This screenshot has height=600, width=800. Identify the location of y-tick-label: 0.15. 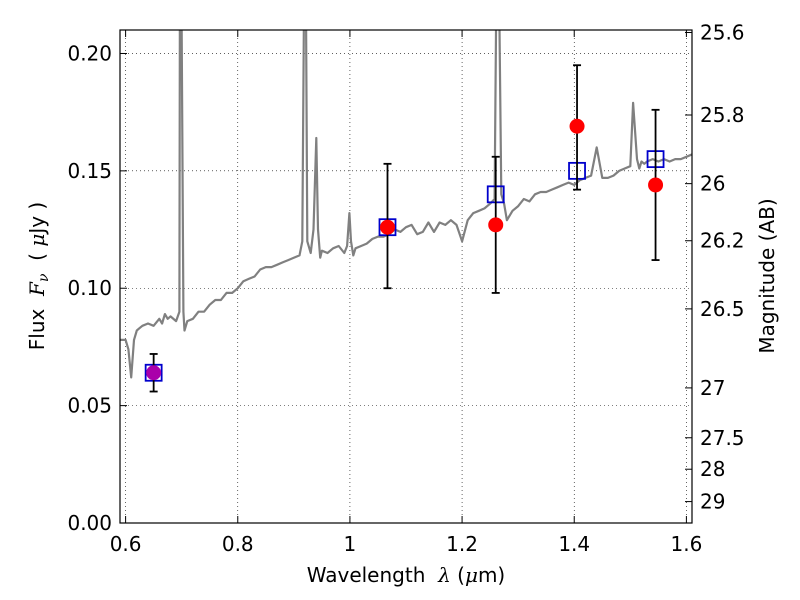
(89, 171).